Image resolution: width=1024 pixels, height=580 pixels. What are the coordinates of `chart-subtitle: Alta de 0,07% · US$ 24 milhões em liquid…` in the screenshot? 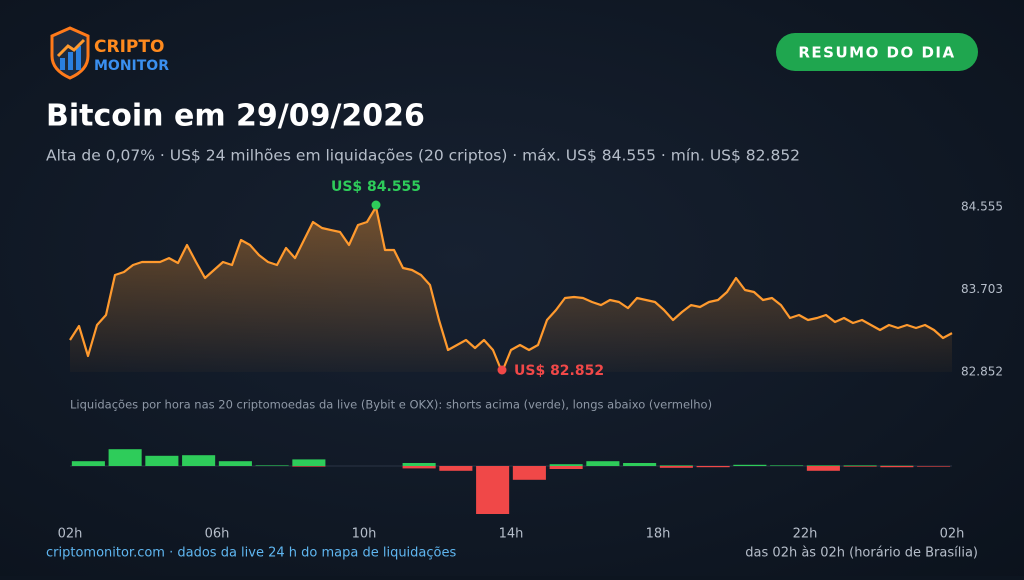 It's located at (423, 156).